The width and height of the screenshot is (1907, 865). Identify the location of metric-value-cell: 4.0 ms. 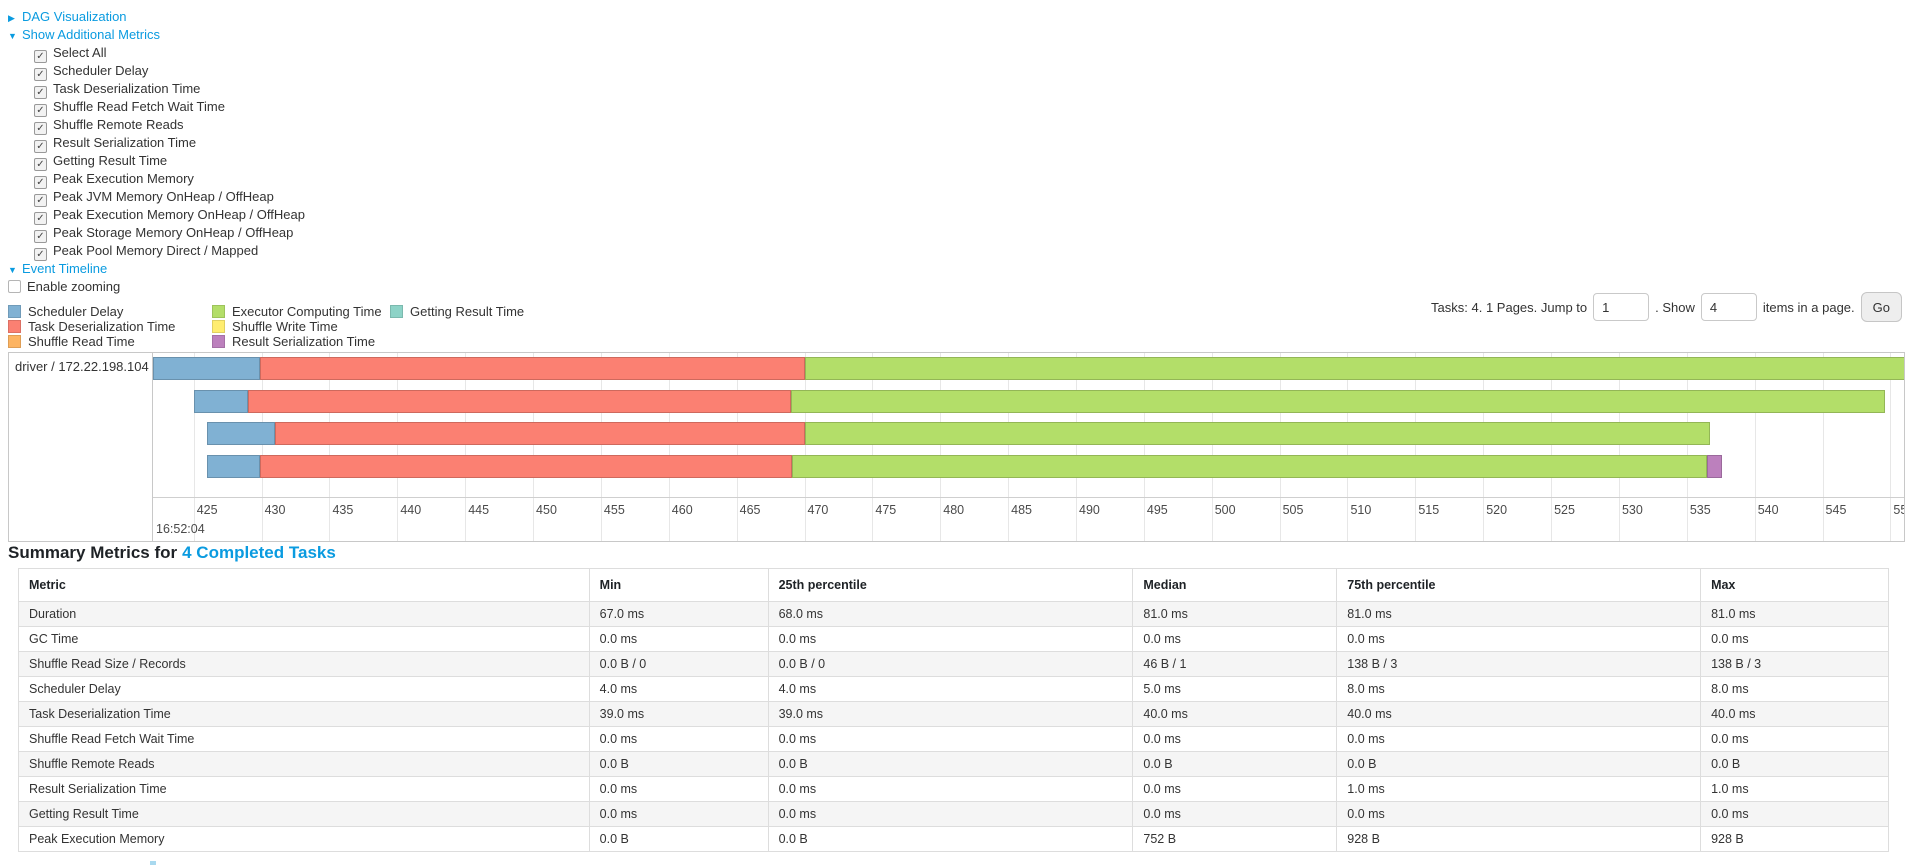
(678, 689).